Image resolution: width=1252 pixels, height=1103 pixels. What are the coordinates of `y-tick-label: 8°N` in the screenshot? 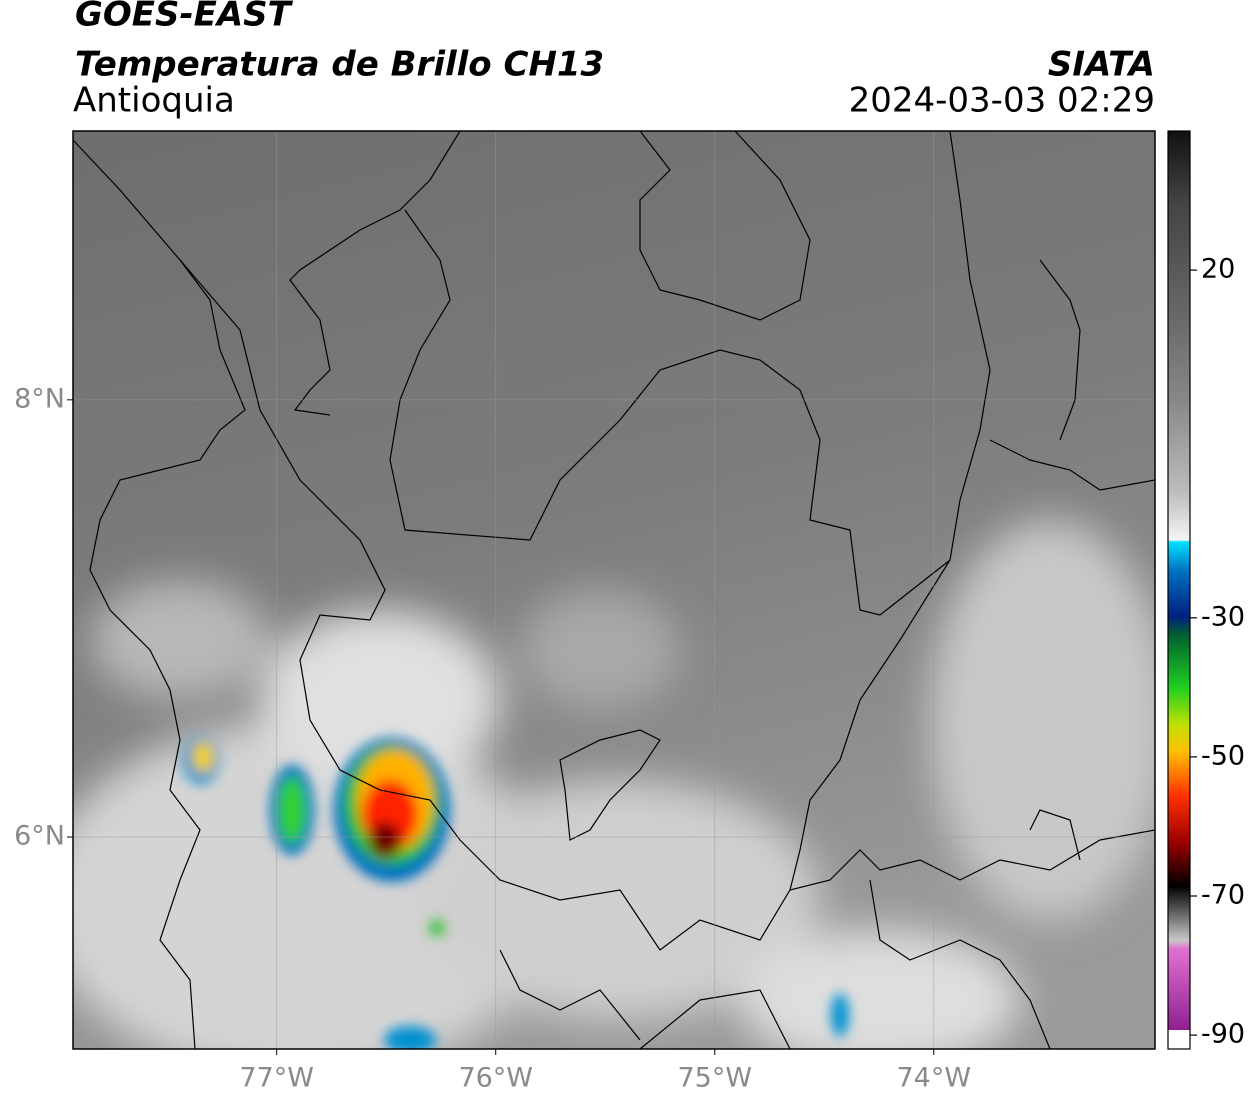 It's located at (39, 398).